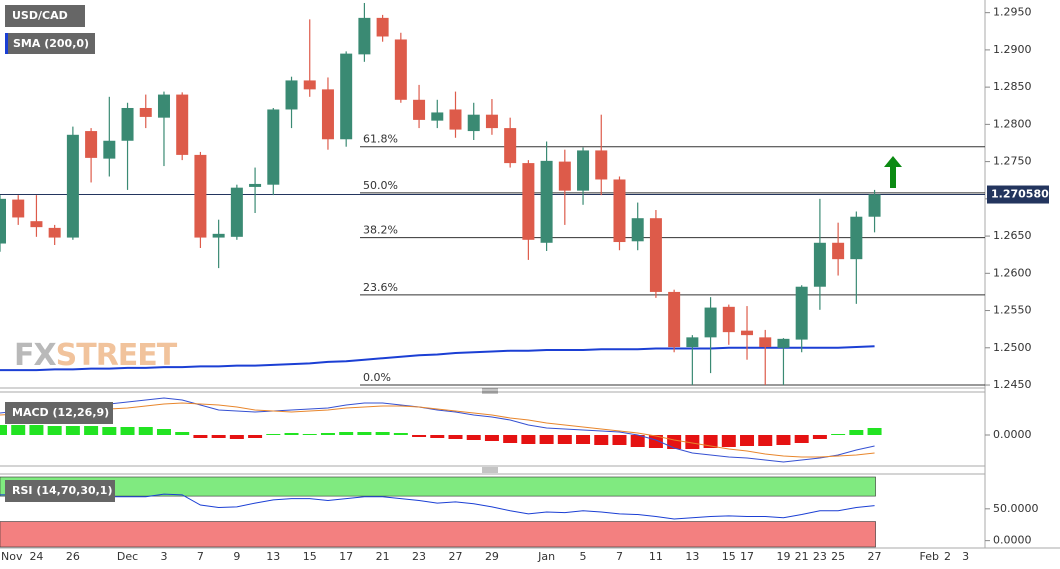 Image resolution: width=1060 pixels, height=569 pixels. I want to click on y-tick-label: 1.2650, so click(1012, 235).